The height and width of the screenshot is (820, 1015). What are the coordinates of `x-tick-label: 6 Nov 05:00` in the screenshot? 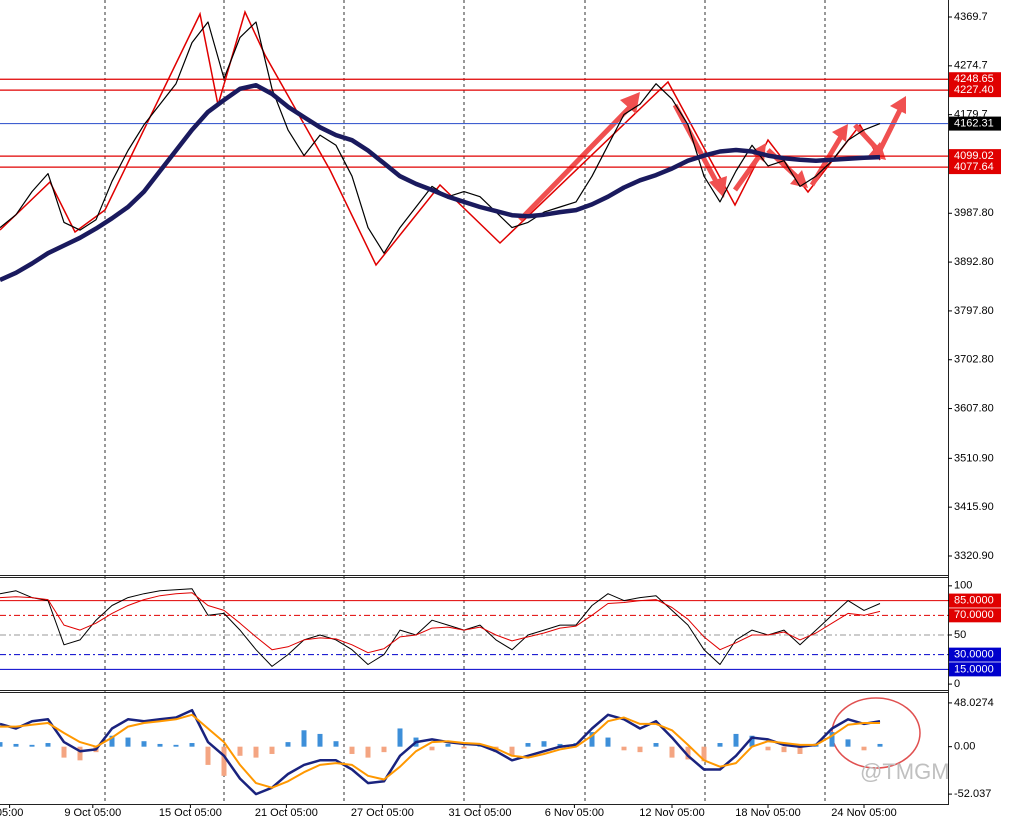 It's located at (574, 813).